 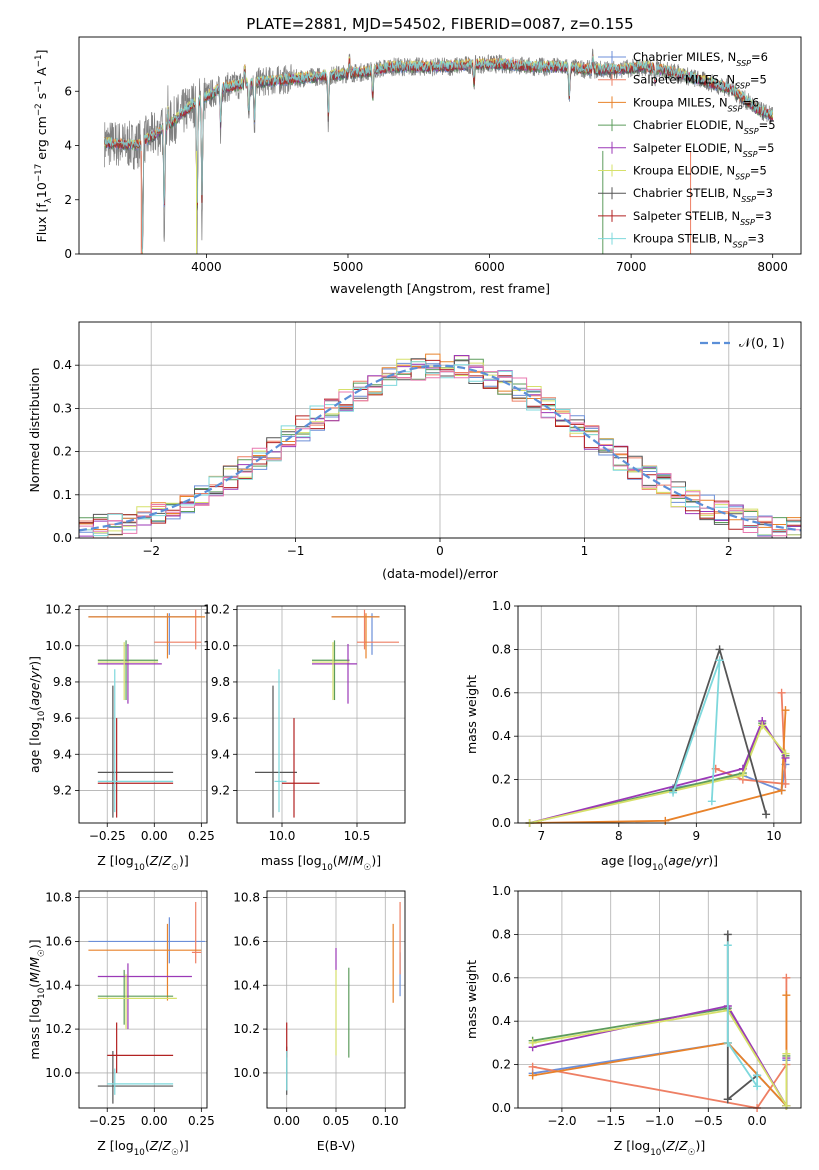 I want to click on plot-residuals, so click(x=440, y=445).